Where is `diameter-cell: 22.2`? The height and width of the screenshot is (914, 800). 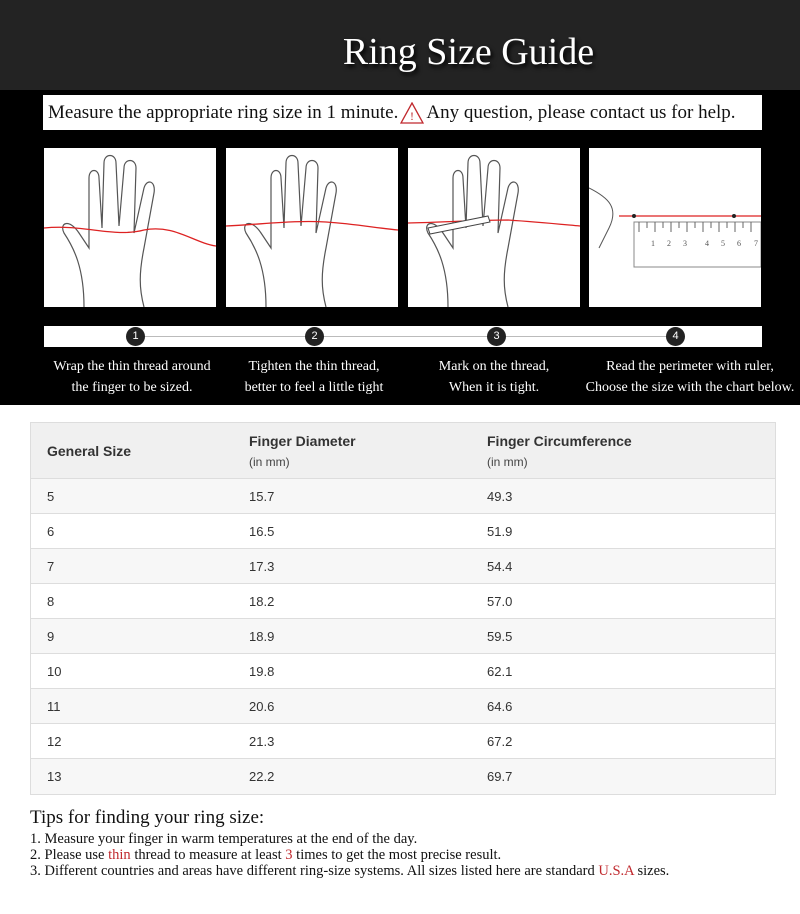
diameter-cell: 22.2 is located at coordinates (262, 776).